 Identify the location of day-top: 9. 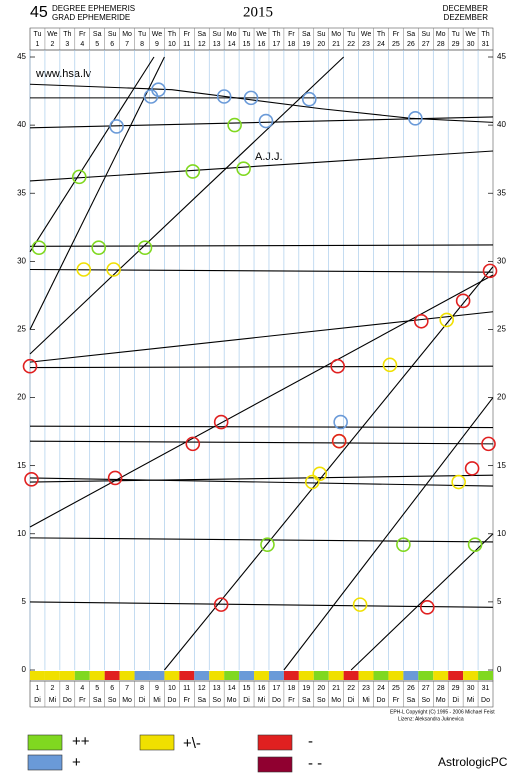
(157, 44).